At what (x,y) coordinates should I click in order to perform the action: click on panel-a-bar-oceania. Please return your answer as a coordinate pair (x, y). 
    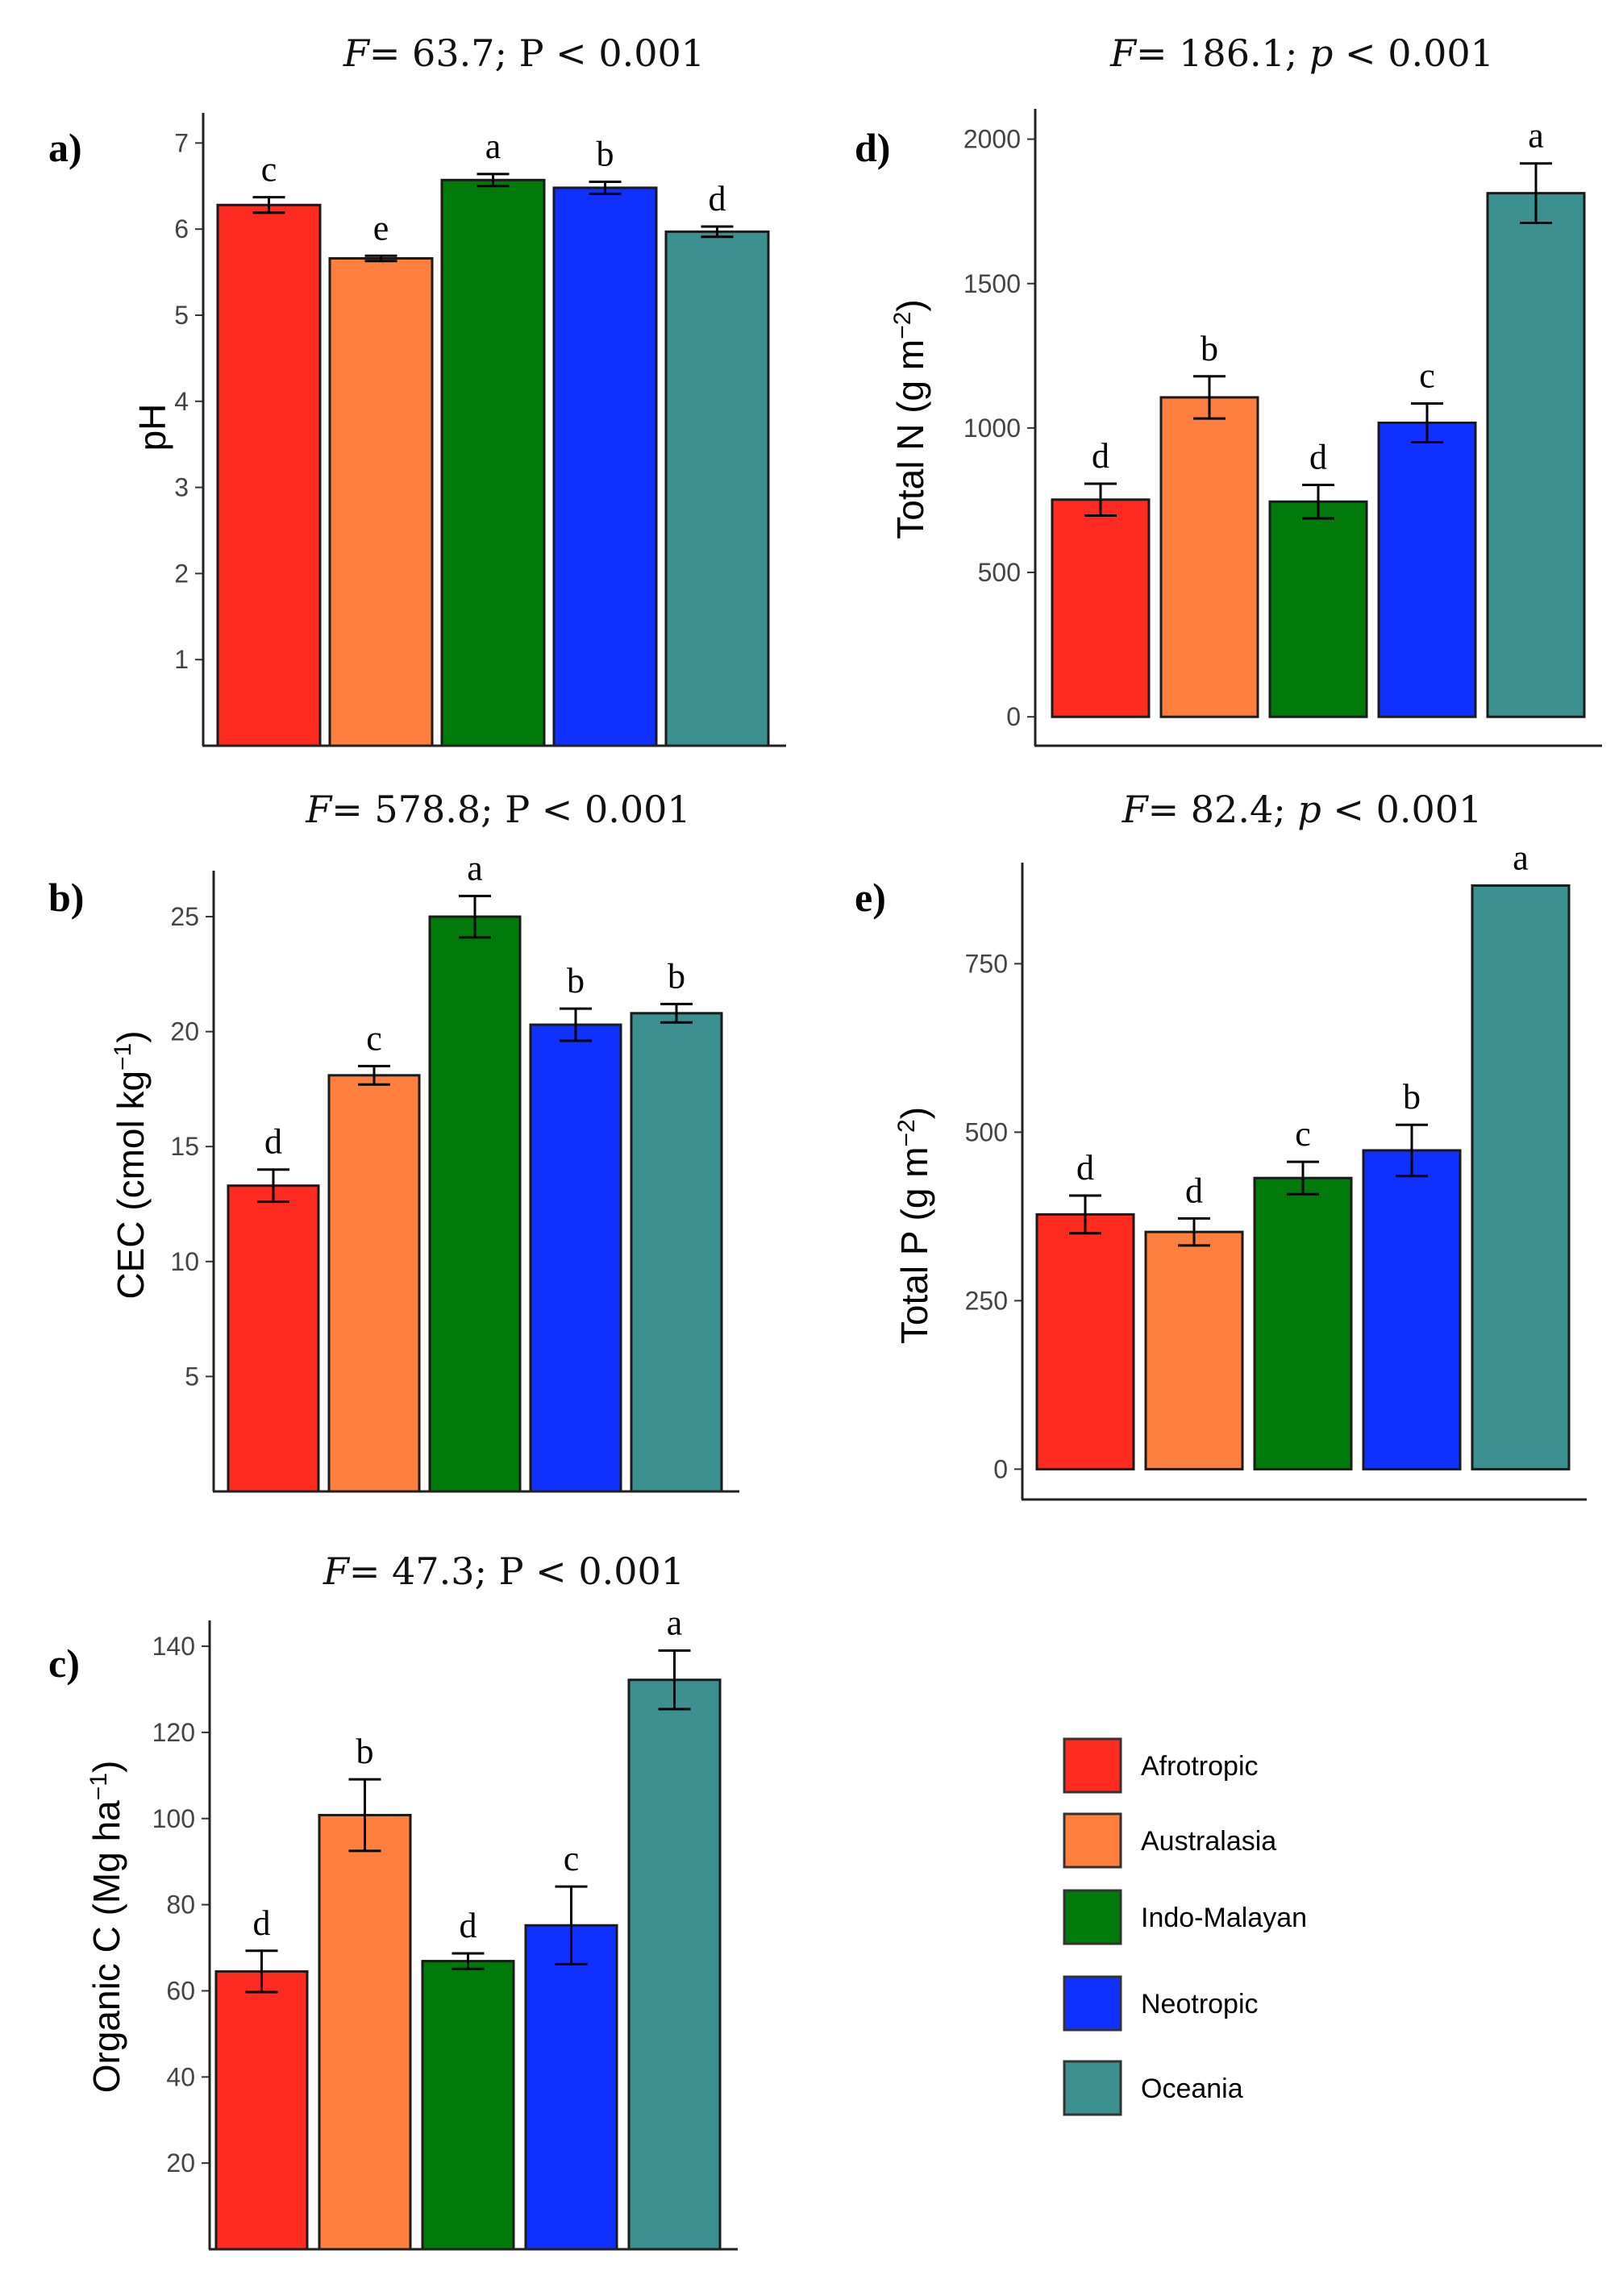
    Looking at the image, I should click on (717, 489).